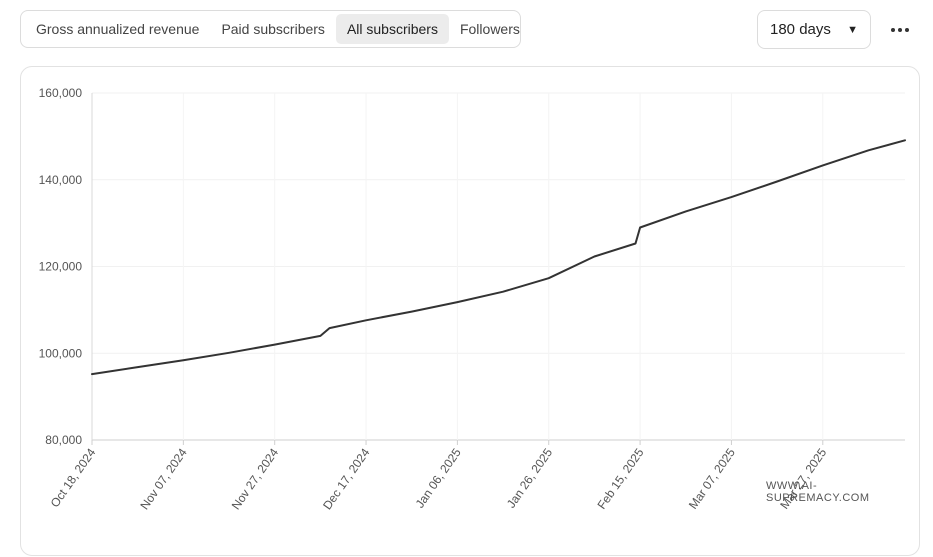 This screenshot has width=933, height=557. Describe the element at coordinates (73, 477) in the screenshot. I see `x-tick-label: Oct 18, 2024` at that location.